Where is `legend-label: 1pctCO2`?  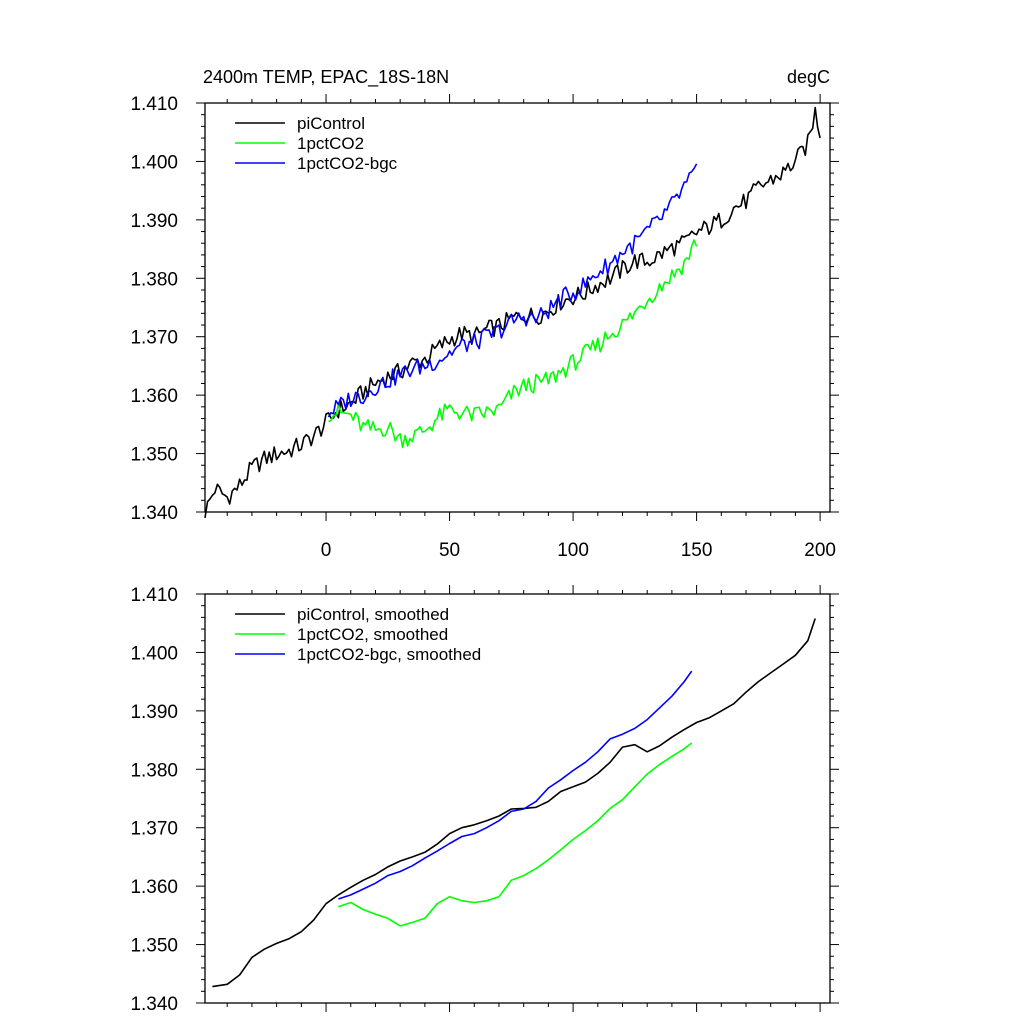 legend-label: 1pctCO2 is located at coordinates (330, 143).